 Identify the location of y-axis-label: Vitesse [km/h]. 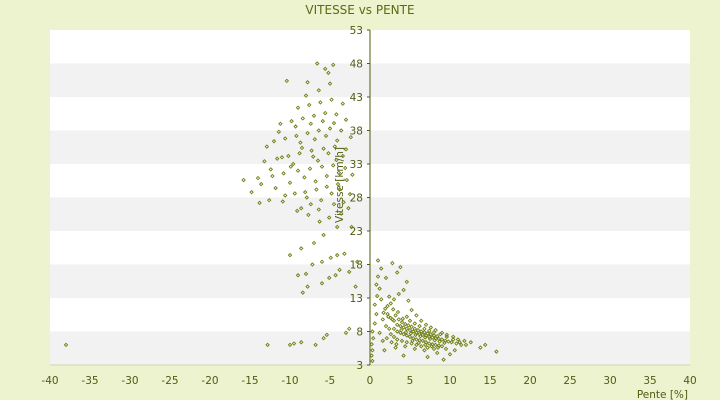
(340, 185).